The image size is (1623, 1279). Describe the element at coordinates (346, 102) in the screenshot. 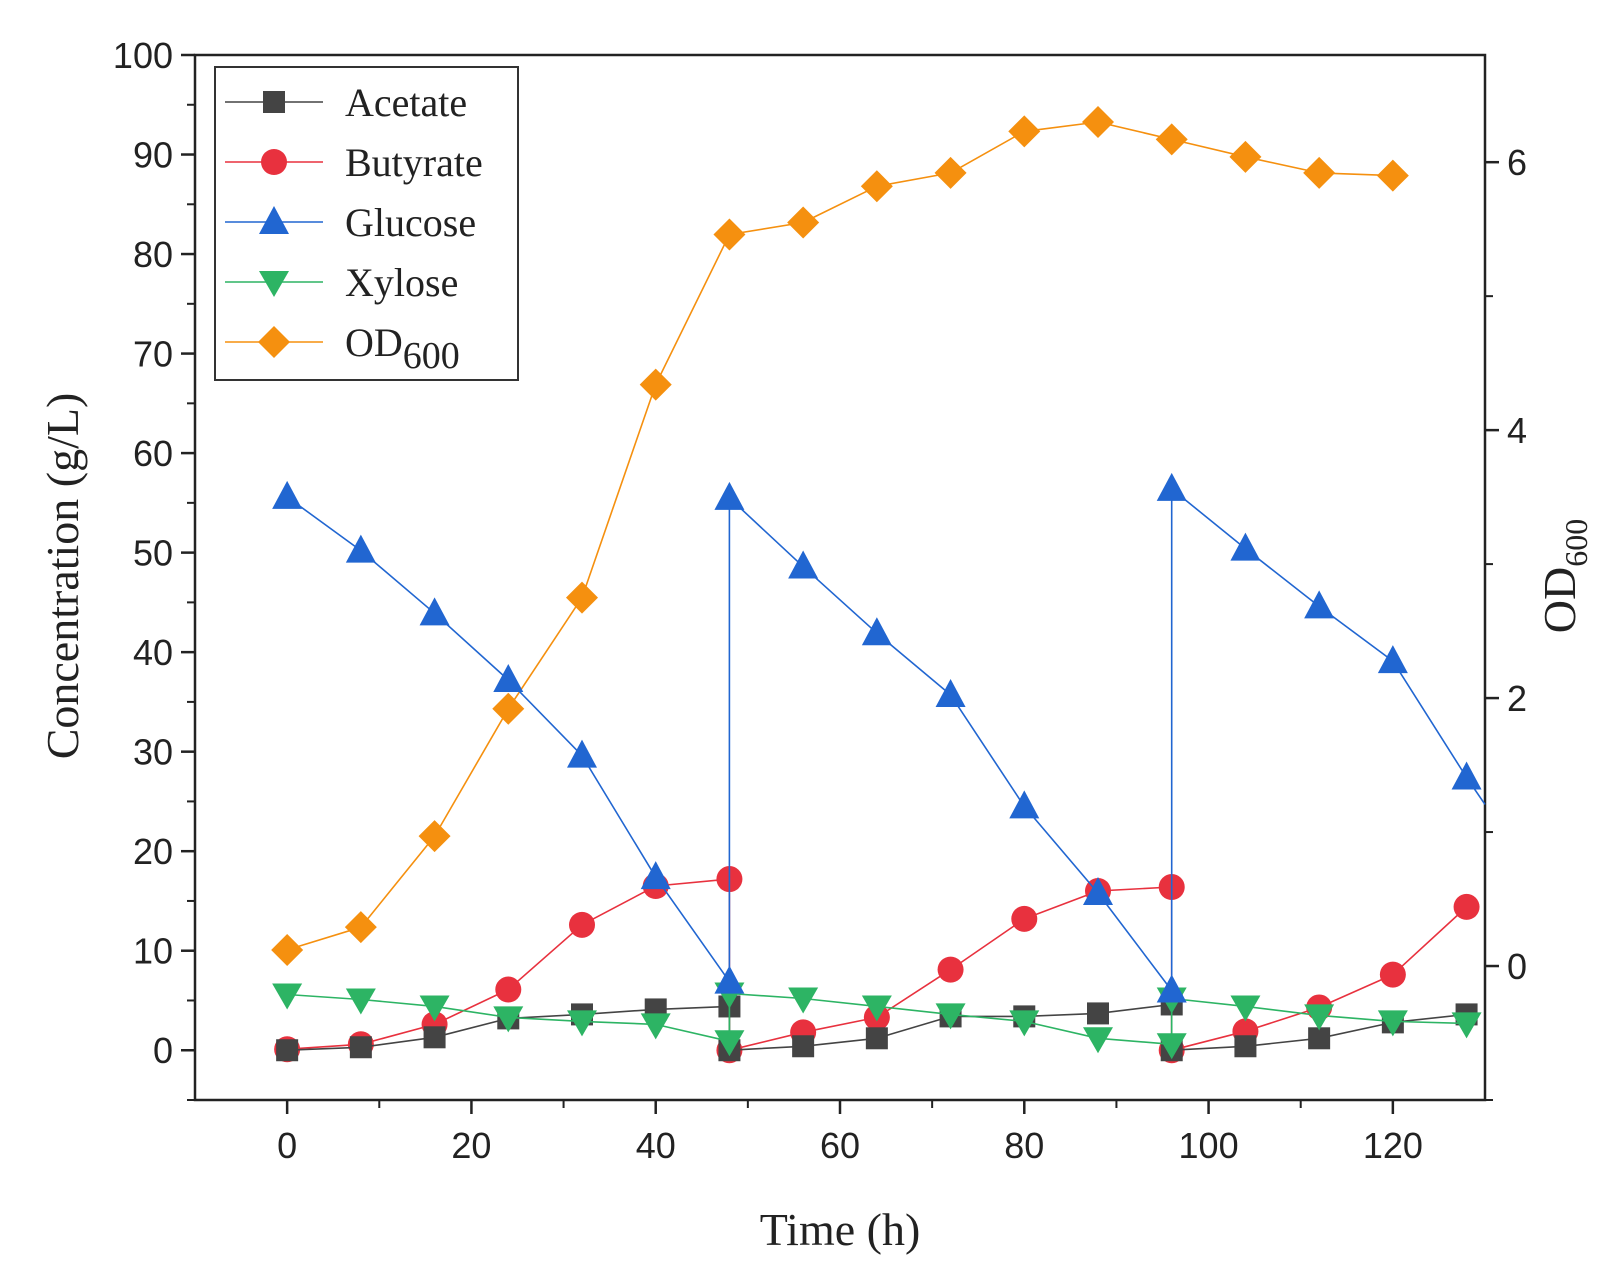

I see `legend-entry-acetate: Acetate` at that location.